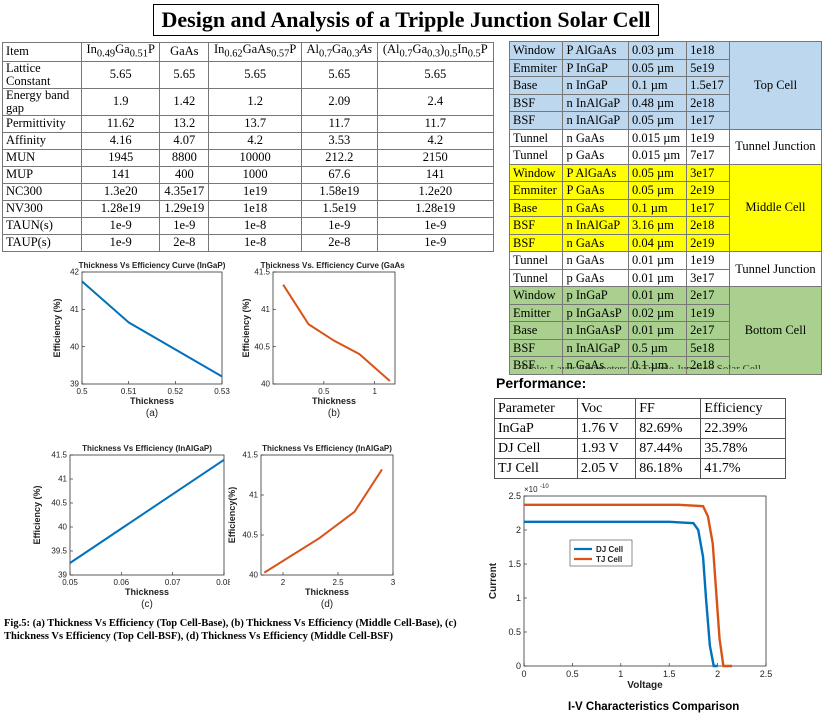  What do you see at coordinates (42, 174) in the screenshot?
I see `row-label: MUP` at bounding box center [42, 174].